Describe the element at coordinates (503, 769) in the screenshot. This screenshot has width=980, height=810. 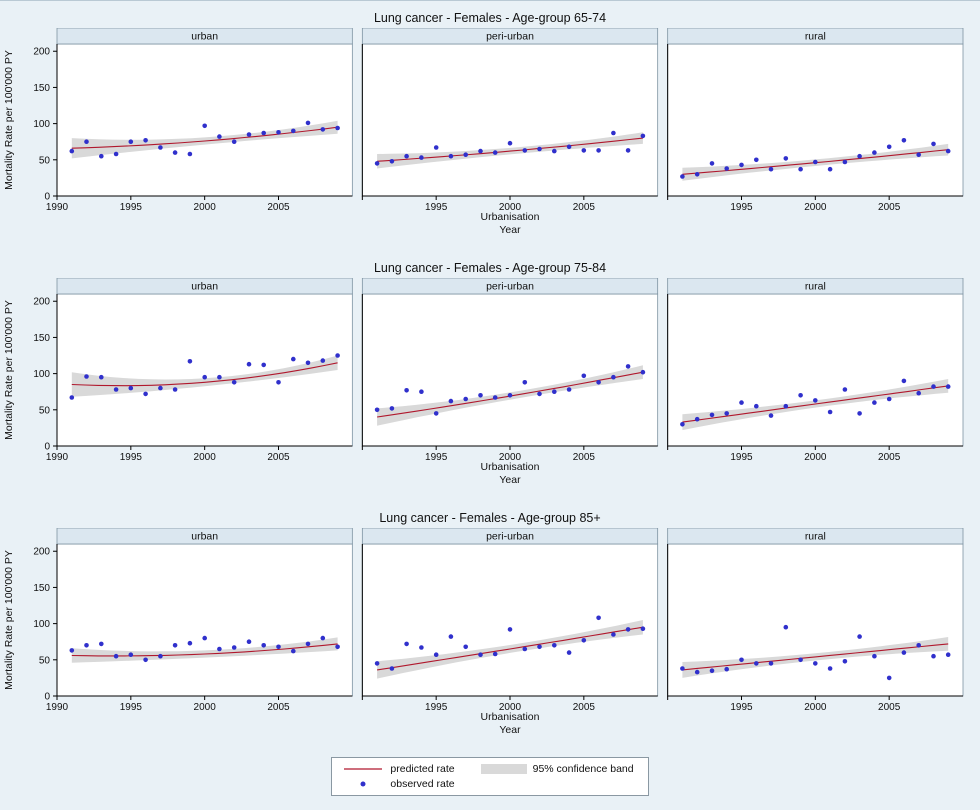
I see `confidence-band-key` at that location.